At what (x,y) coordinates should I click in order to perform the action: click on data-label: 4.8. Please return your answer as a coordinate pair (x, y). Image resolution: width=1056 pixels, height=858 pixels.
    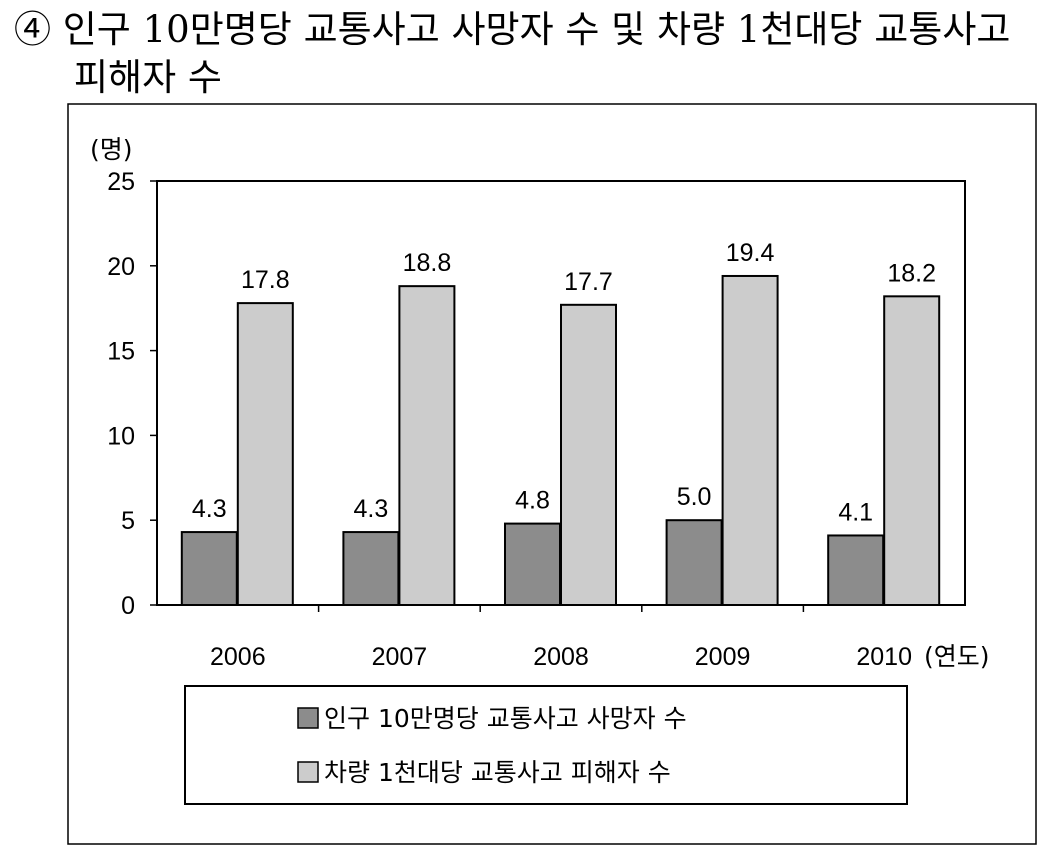
    Looking at the image, I should click on (532, 501).